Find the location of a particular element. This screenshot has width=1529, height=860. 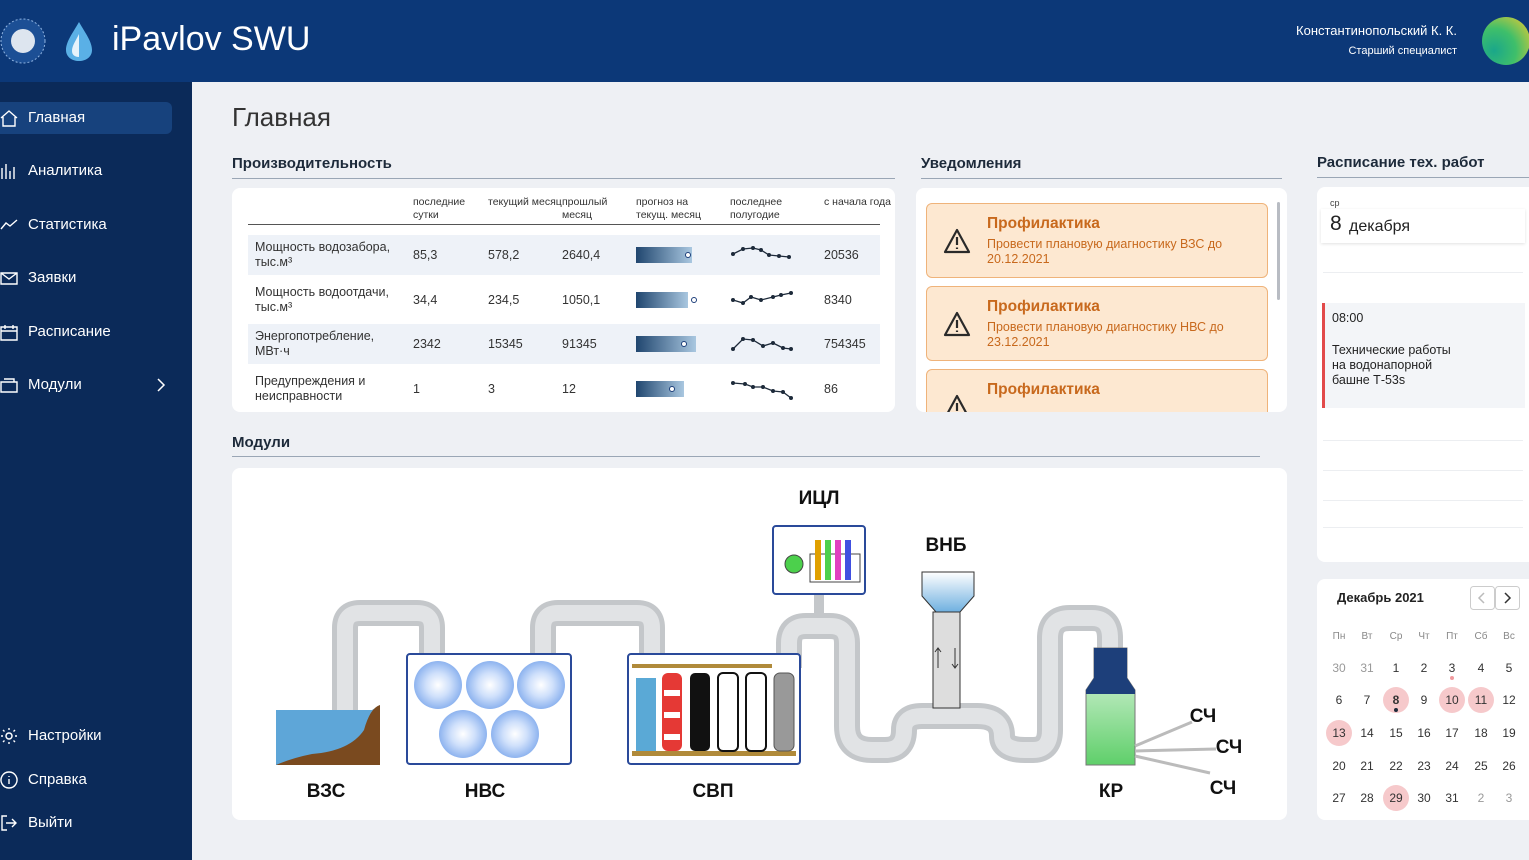

notification: Профилактика is located at coordinates (1097, 390).